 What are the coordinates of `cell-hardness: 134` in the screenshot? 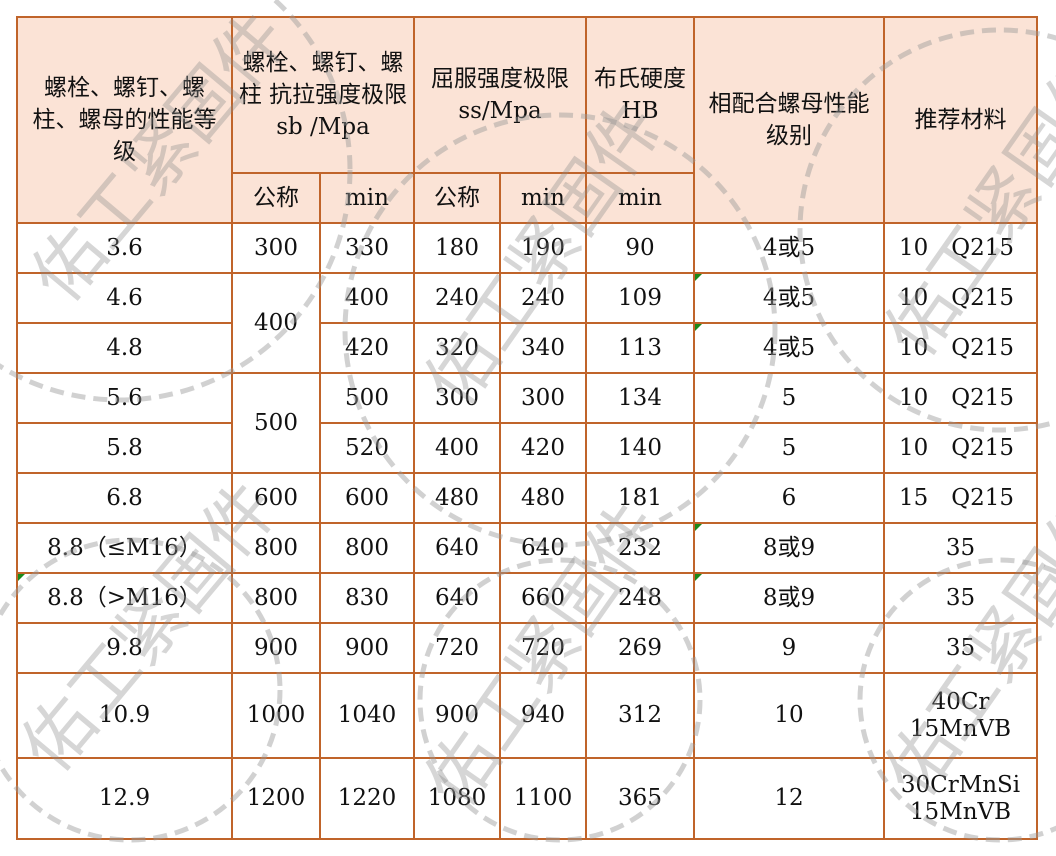 It's located at (641, 399).